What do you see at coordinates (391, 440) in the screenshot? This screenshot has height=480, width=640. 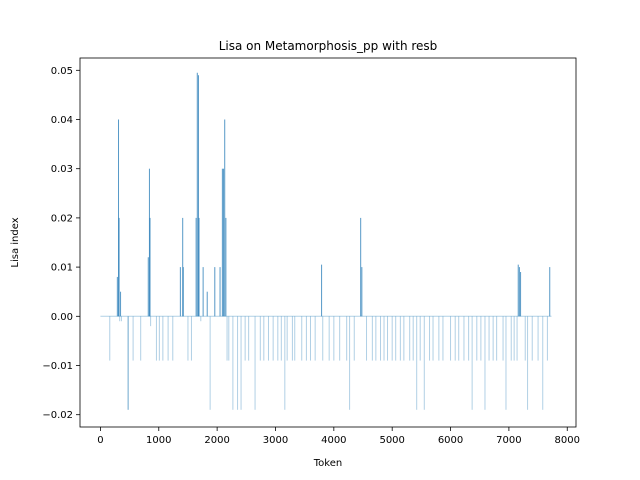 I see `x-tick-label: 5000` at bounding box center [391, 440].